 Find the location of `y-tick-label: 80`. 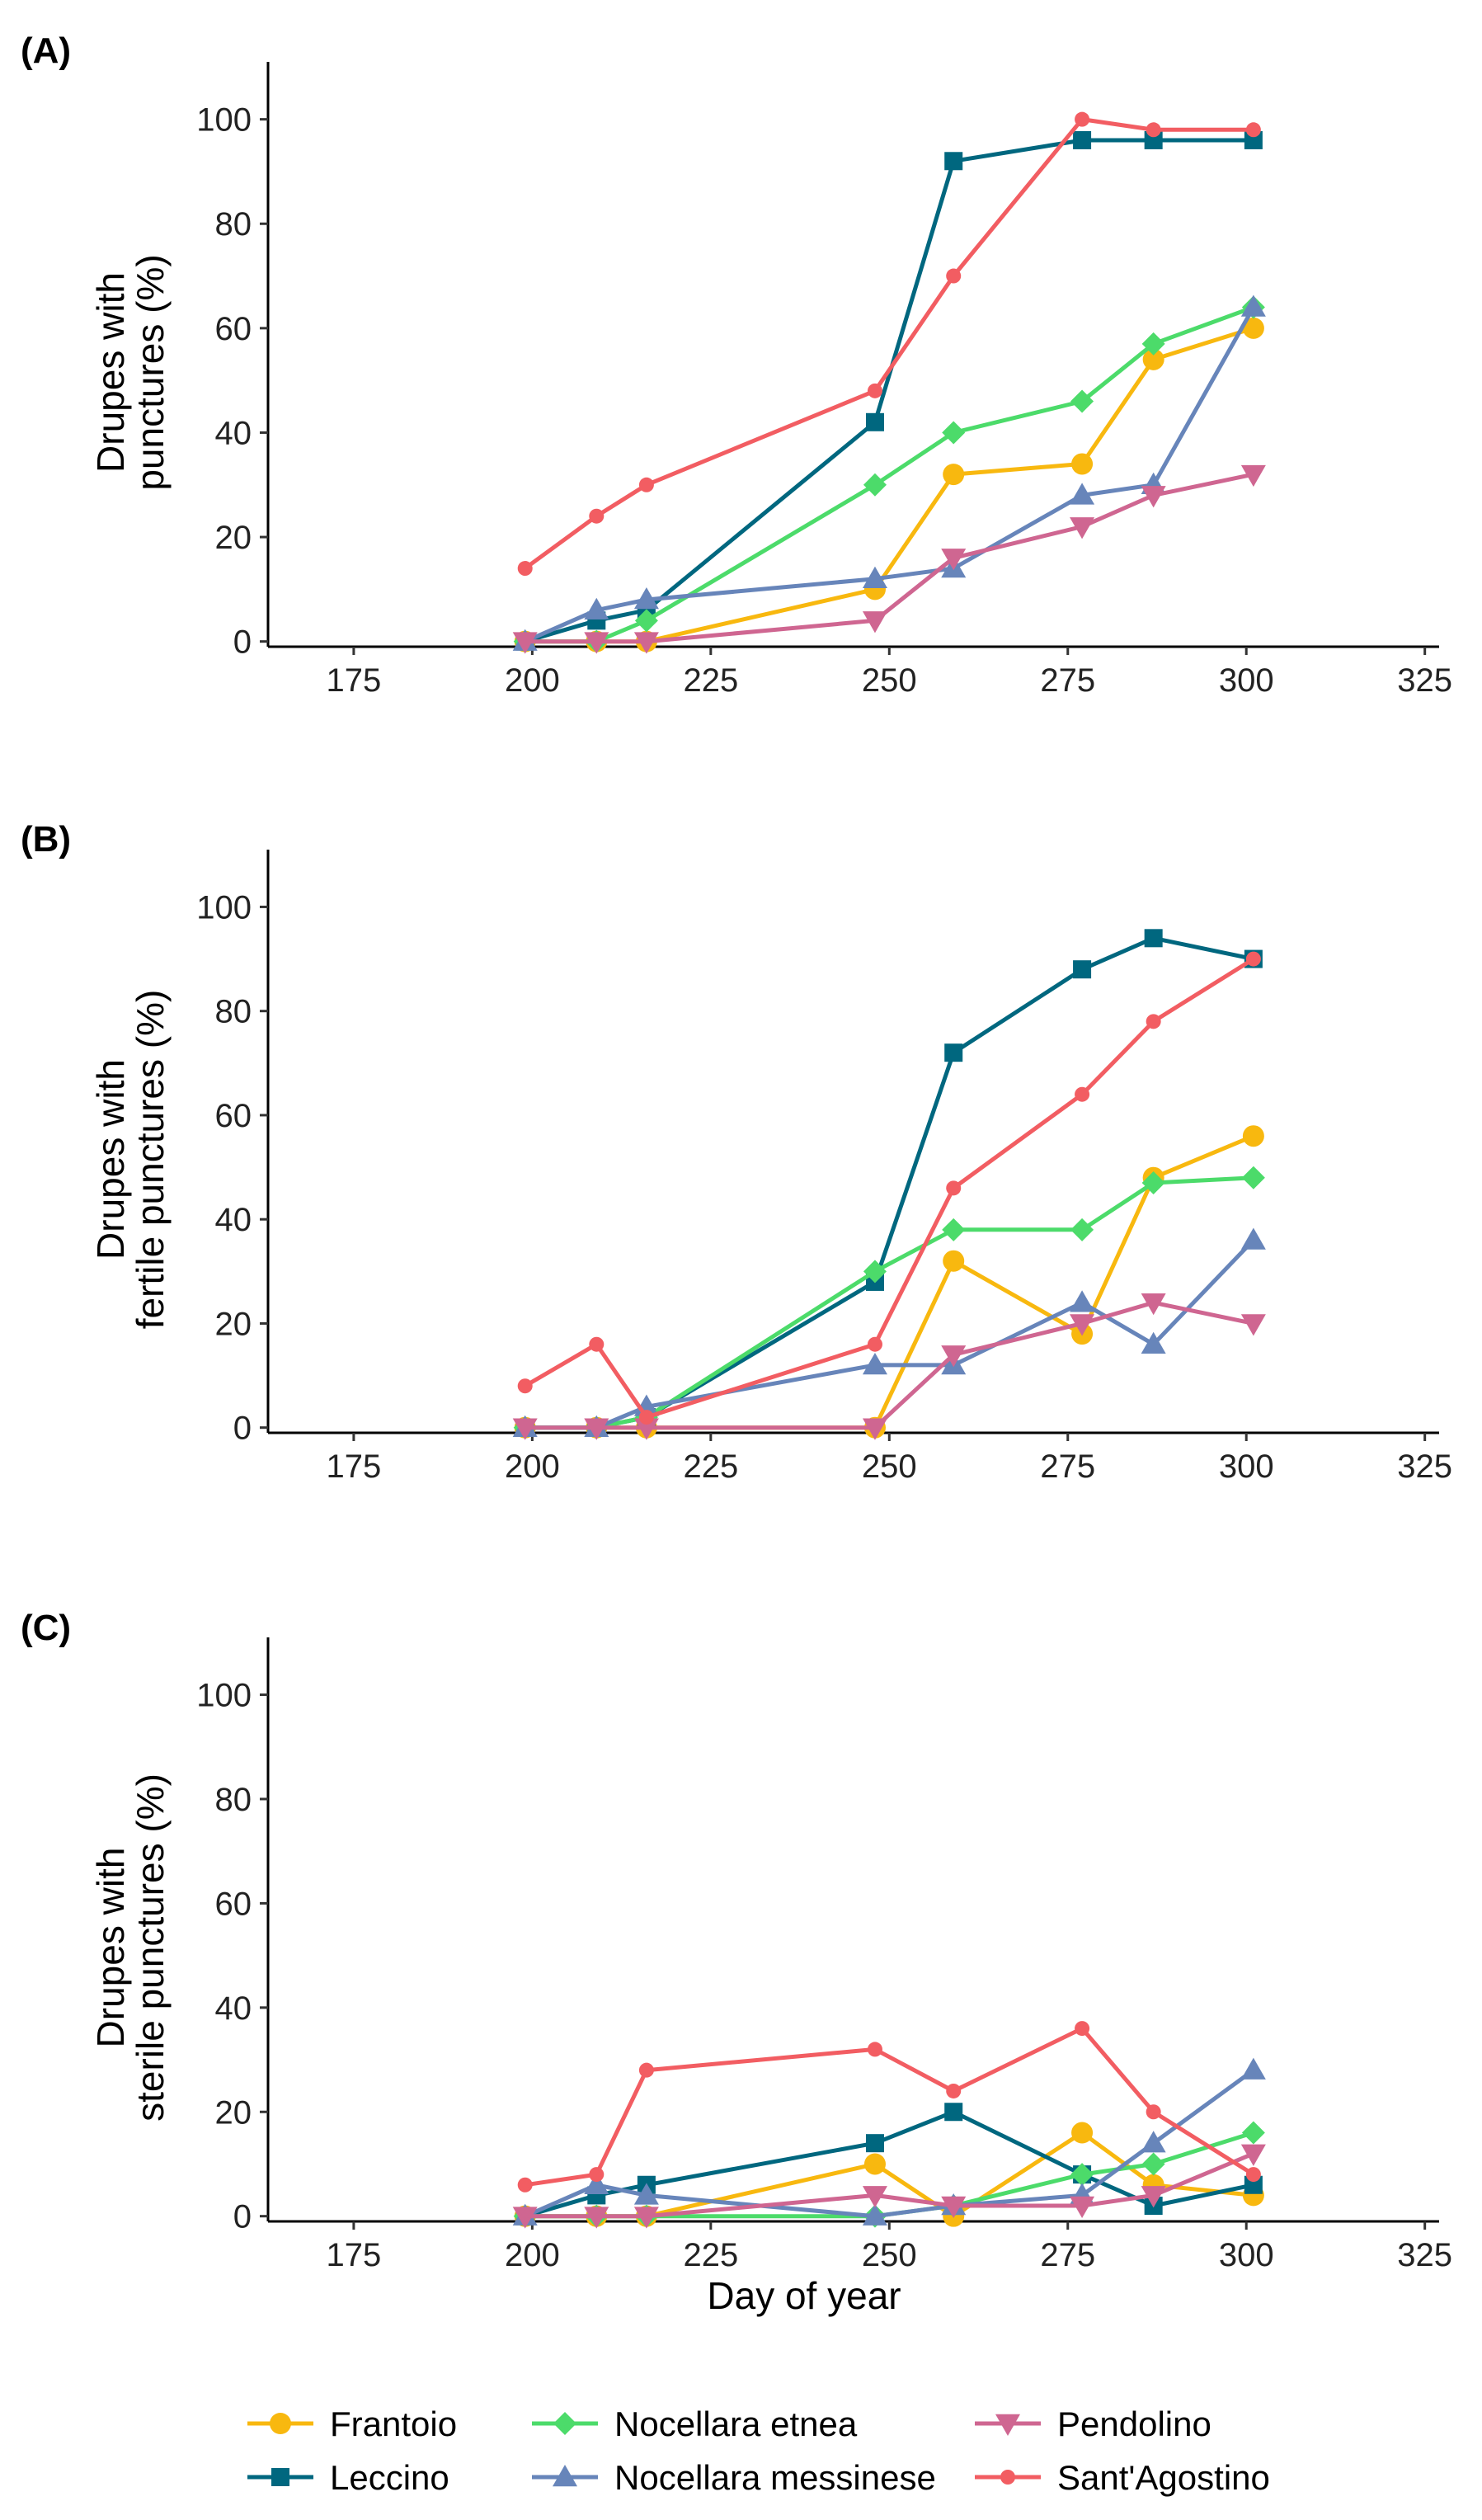

y-tick-label: 80 is located at coordinates (234, 1800).